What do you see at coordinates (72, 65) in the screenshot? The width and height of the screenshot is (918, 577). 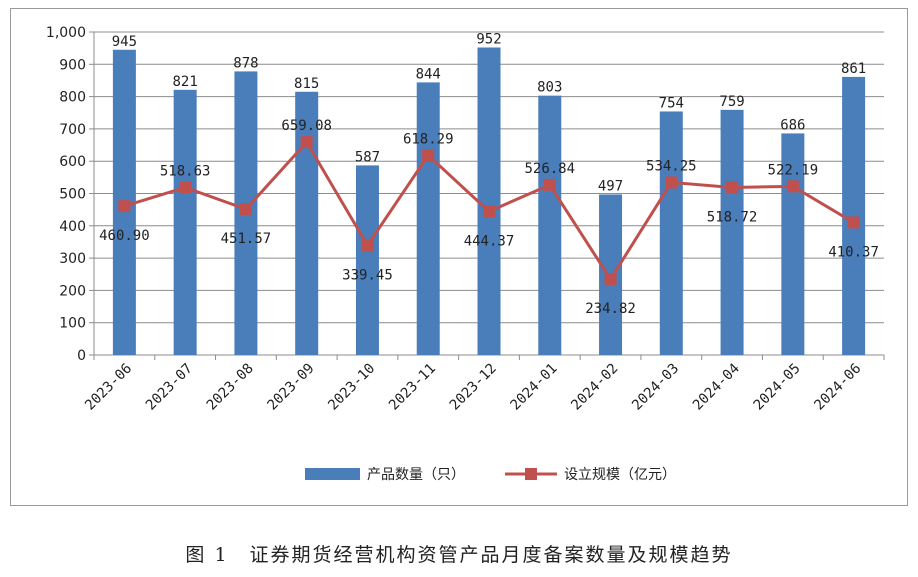 I see `y-tick-label: 900` at bounding box center [72, 65].